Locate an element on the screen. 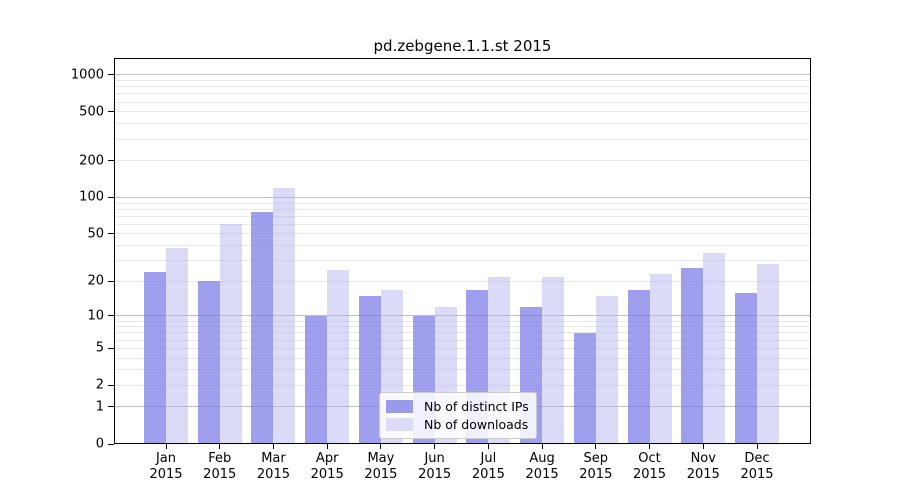 This screenshot has width=900, height=500. y-tick-label: 20 is located at coordinates (95, 281).